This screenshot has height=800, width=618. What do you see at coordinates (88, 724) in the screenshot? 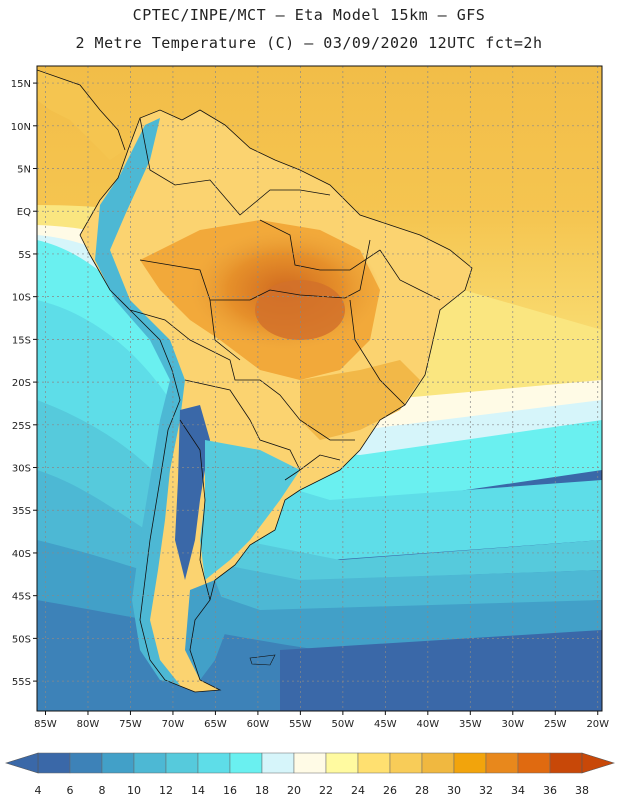
I see `lon-label: 80W` at bounding box center [88, 724].